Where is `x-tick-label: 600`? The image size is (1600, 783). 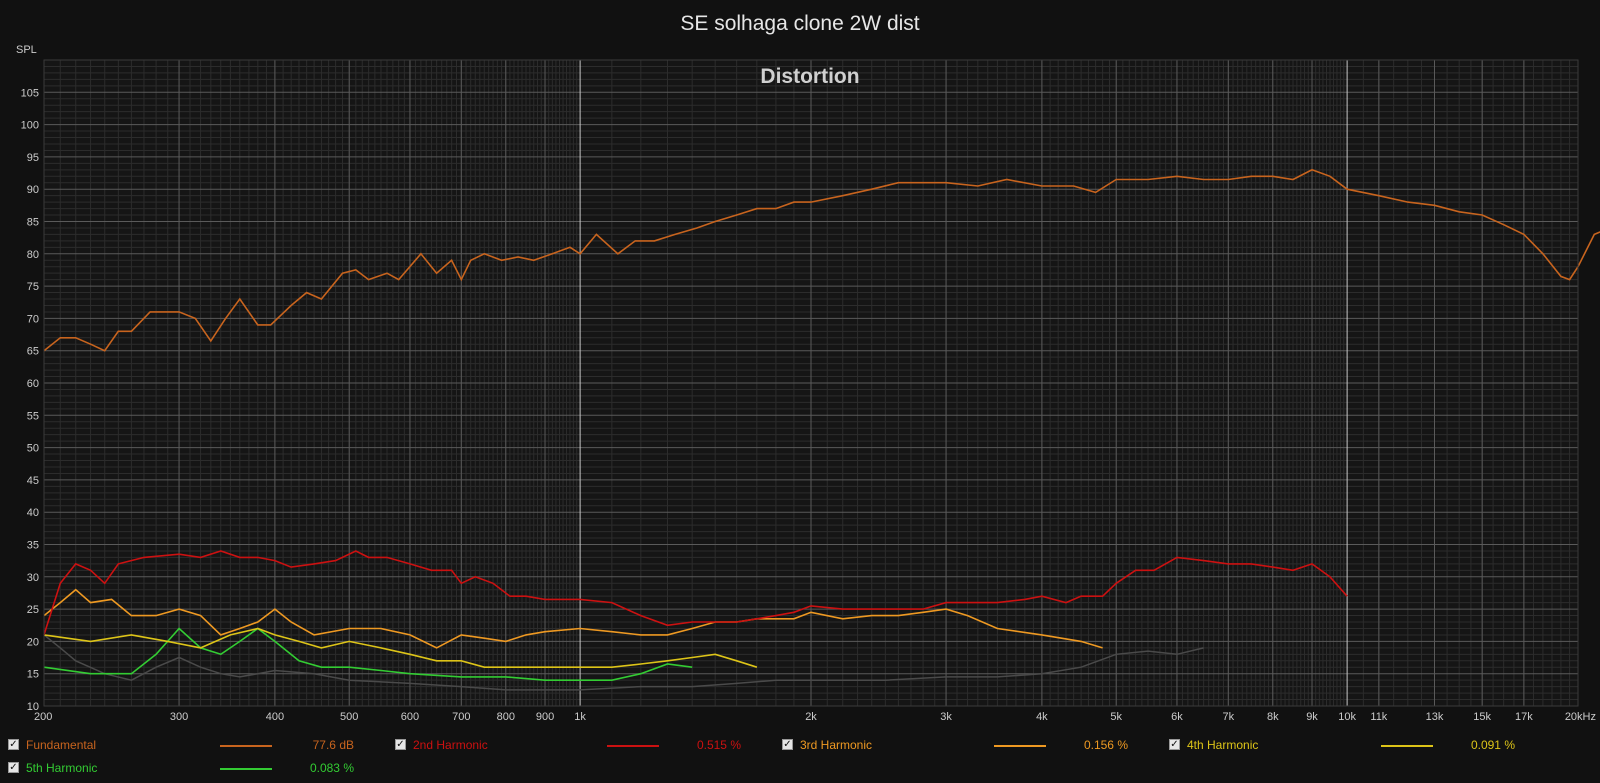 x-tick-label: 600 is located at coordinates (410, 715).